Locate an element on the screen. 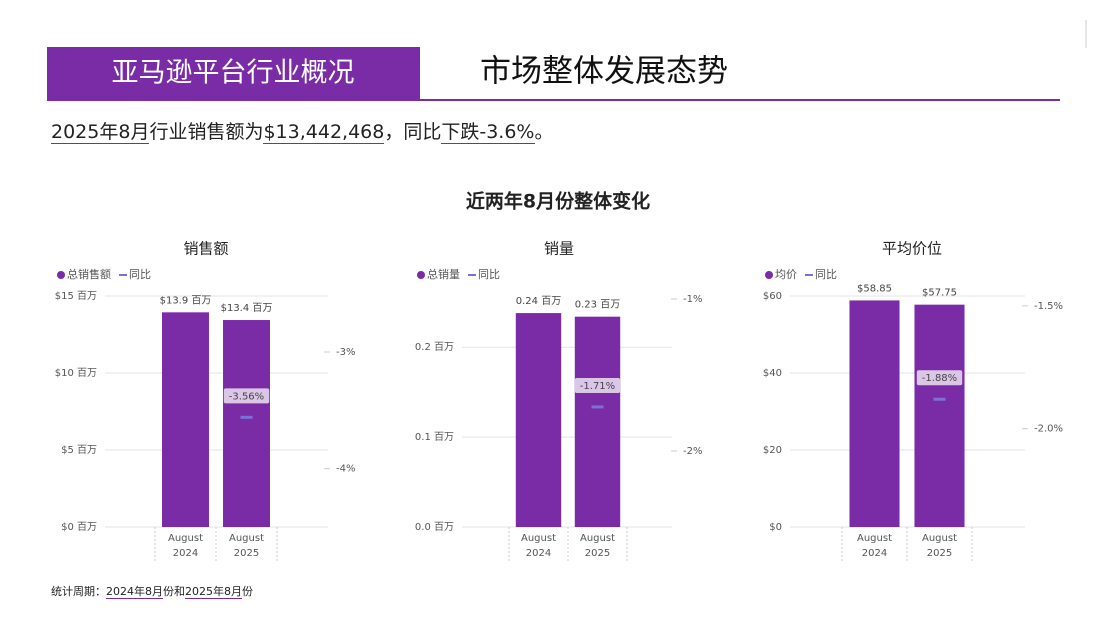  bar-value-label: 0.24 百万 is located at coordinates (538, 301).